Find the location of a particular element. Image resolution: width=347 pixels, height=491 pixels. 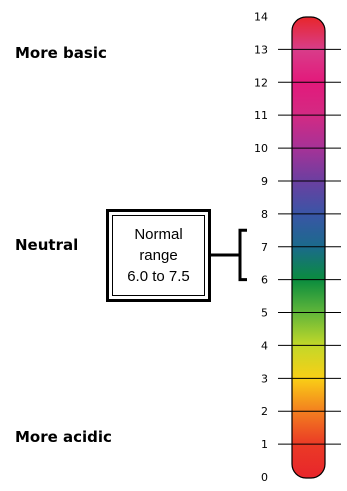

ph-color-bar-outline is located at coordinates (308, 247).